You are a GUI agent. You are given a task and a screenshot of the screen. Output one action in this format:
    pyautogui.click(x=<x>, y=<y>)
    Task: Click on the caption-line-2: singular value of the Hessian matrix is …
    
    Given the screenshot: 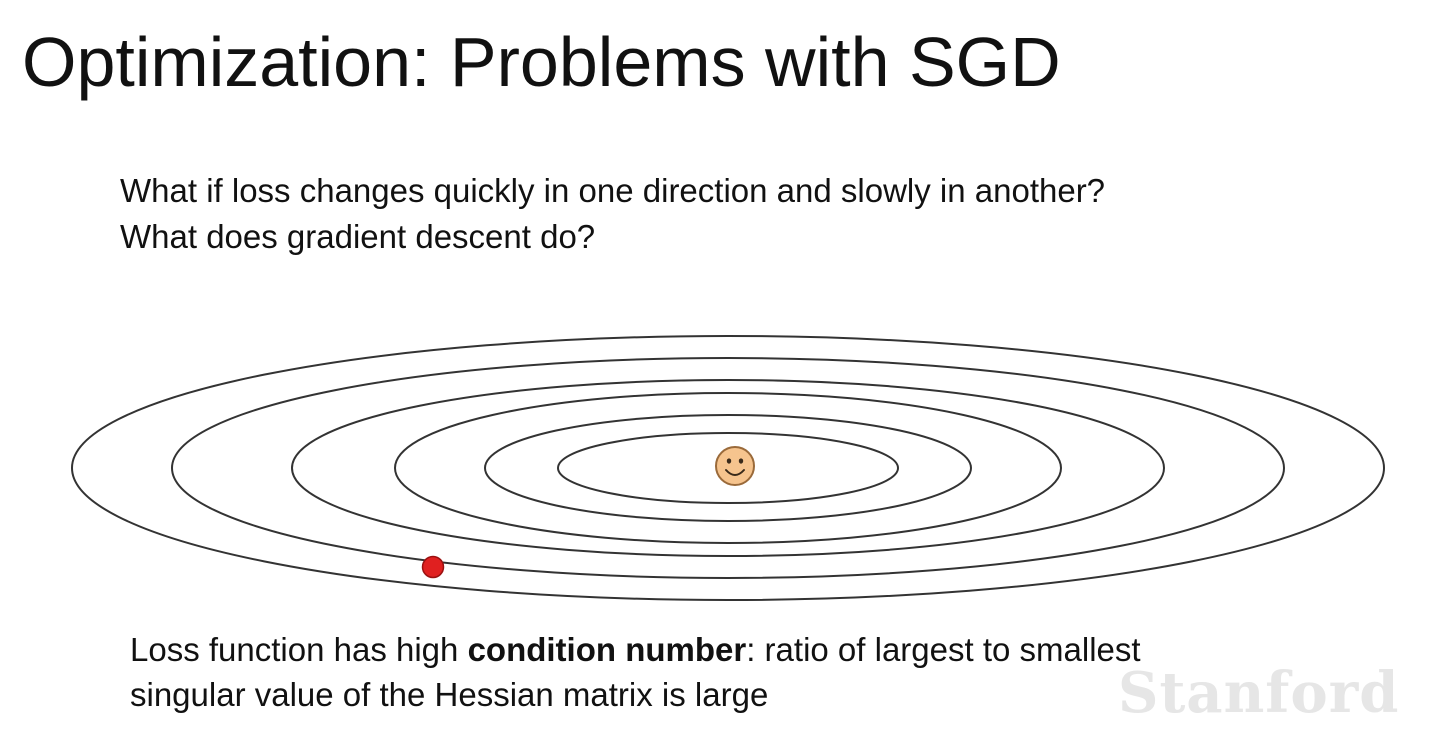 What is the action you would take?
    pyautogui.click(x=449, y=694)
    